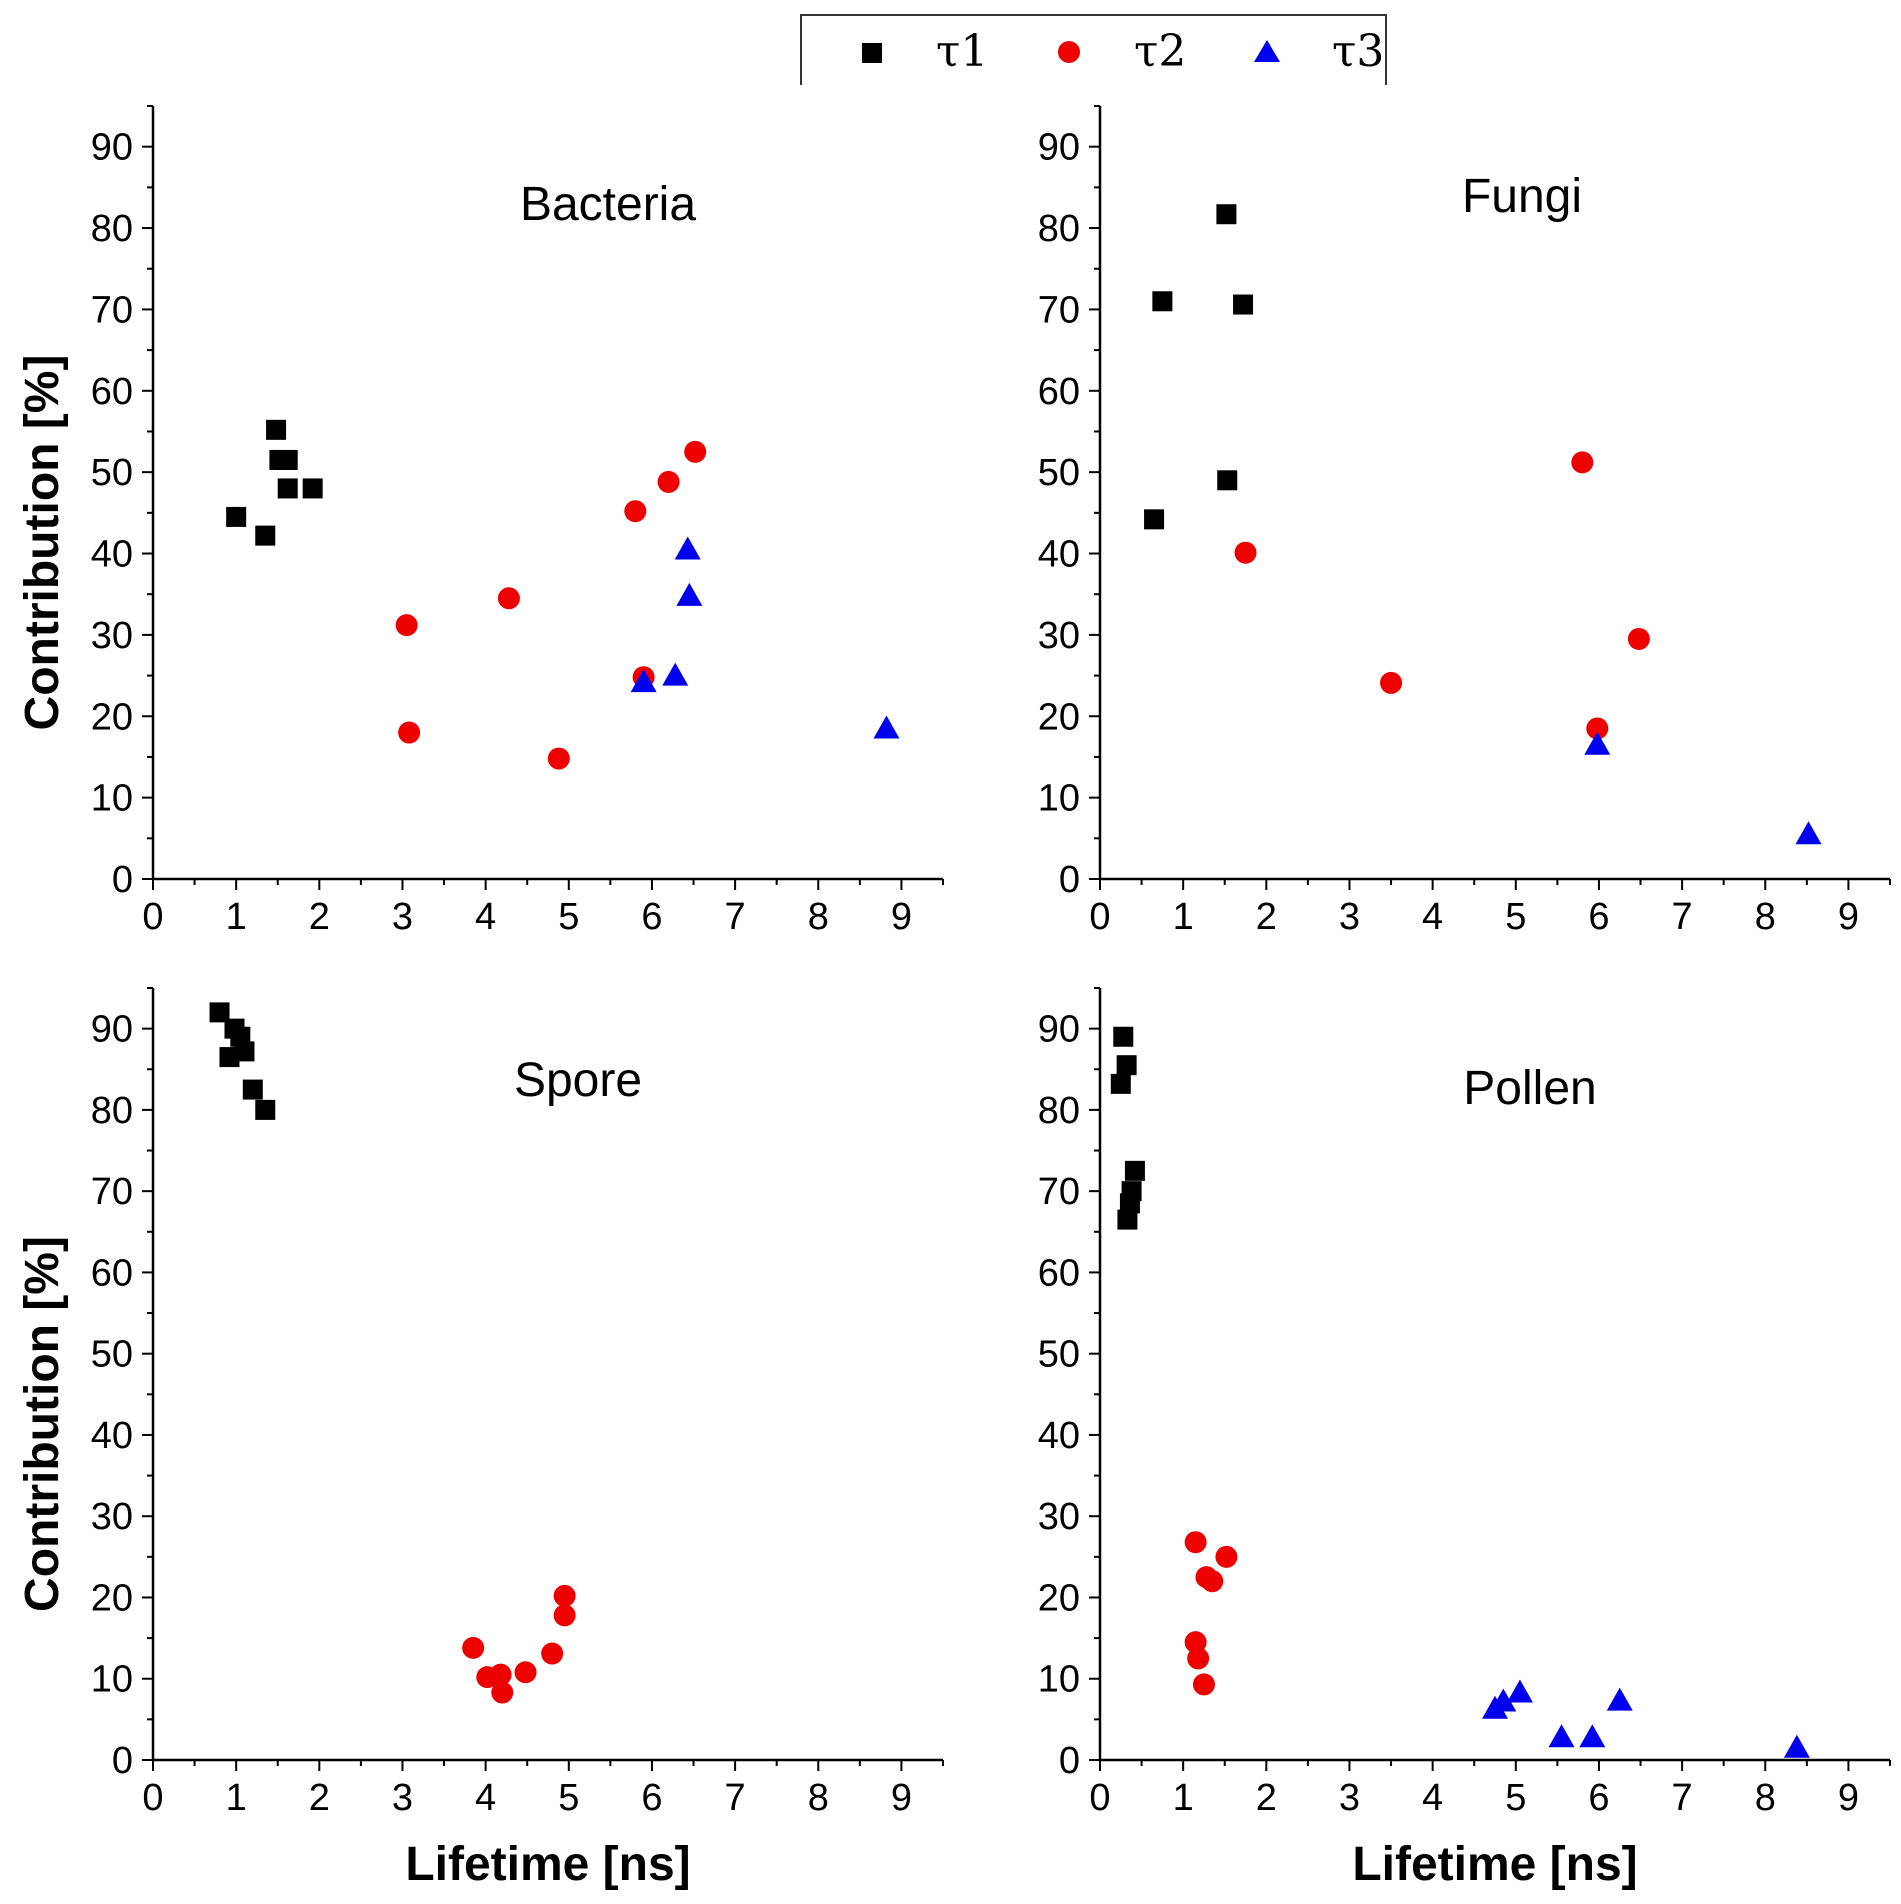  Describe the element at coordinates (921, 51) in the screenshot. I see `legend-entry-tau1: τ1` at that location.